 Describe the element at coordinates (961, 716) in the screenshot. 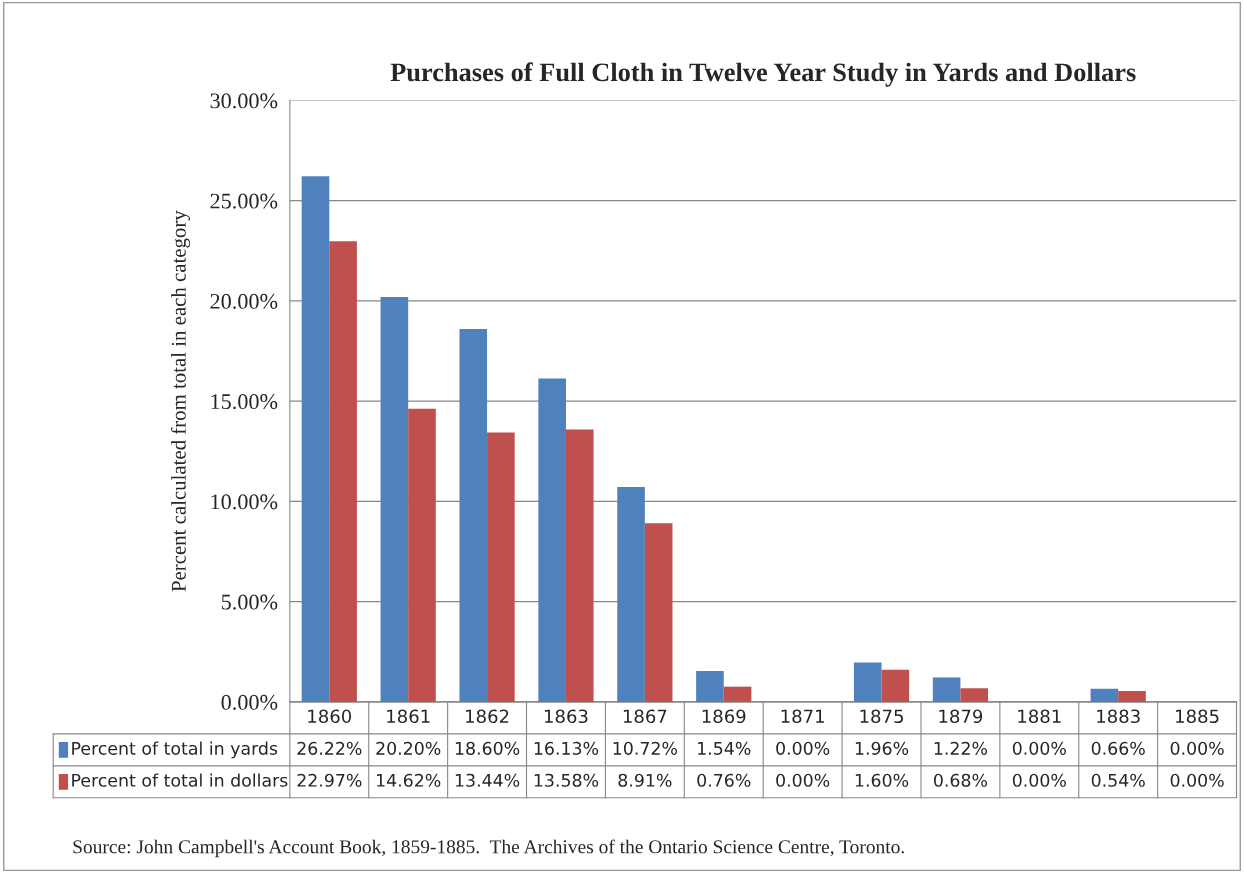

I see `x-tick-label: 1879` at that location.